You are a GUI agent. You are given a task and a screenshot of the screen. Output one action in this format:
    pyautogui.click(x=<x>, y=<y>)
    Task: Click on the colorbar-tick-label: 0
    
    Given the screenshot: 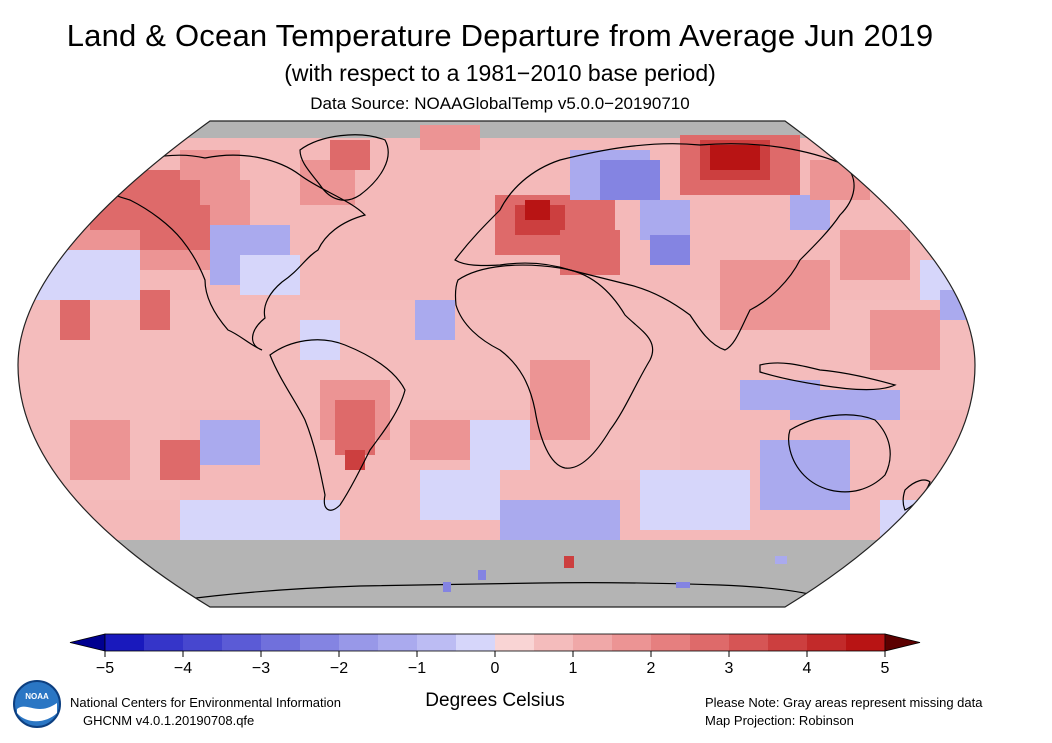 What is the action you would take?
    pyautogui.click(x=495, y=668)
    